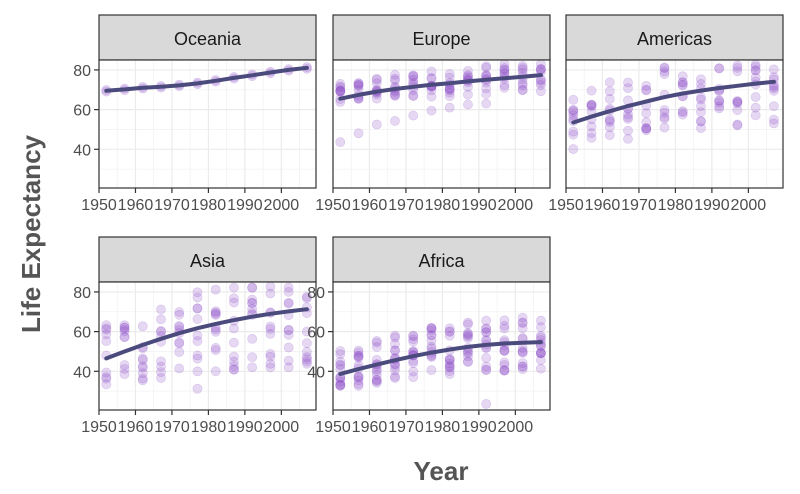 Image resolution: width=800 pixels, height=494 pixels. I want to click on facet-strip-label: Europe, so click(441, 39).